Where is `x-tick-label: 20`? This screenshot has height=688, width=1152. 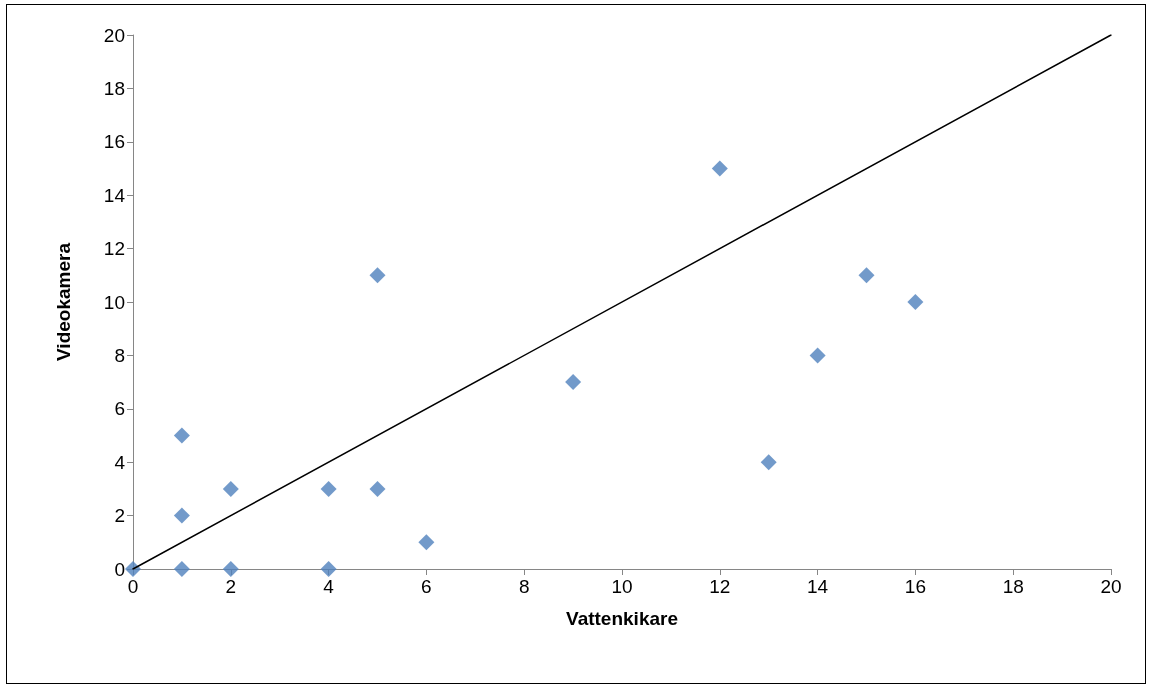
x-tick-label: 20 is located at coordinates (1111, 586).